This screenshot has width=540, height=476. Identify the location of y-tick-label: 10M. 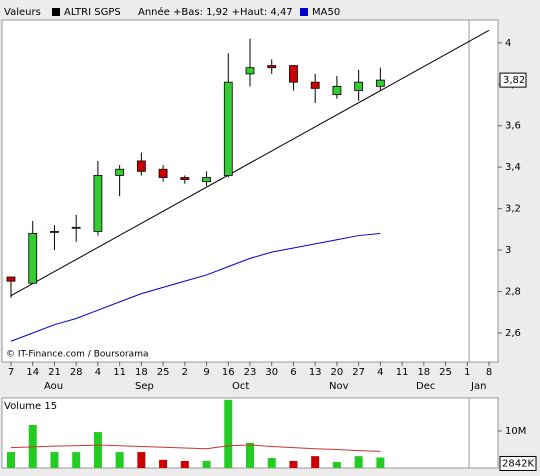
(515, 431).